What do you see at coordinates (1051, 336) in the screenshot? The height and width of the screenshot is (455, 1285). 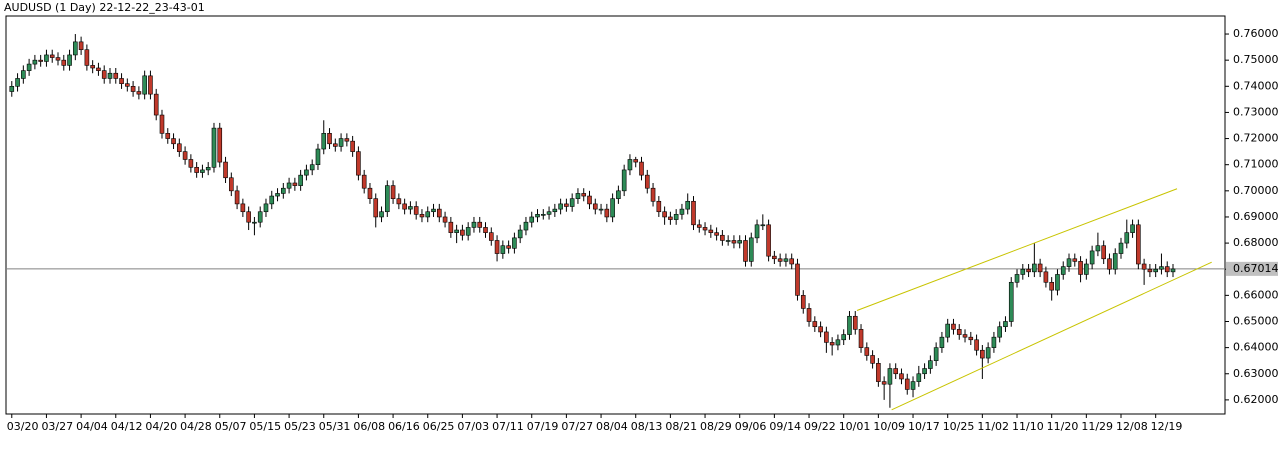 I see `trendline` at bounding box center [1051, 336].